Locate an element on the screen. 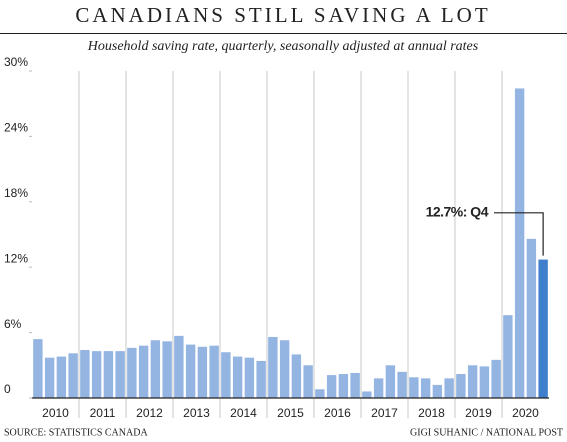 This screenshot has height=442, width=567. y-tick-label: 6% is located at coordinates (13, 324).